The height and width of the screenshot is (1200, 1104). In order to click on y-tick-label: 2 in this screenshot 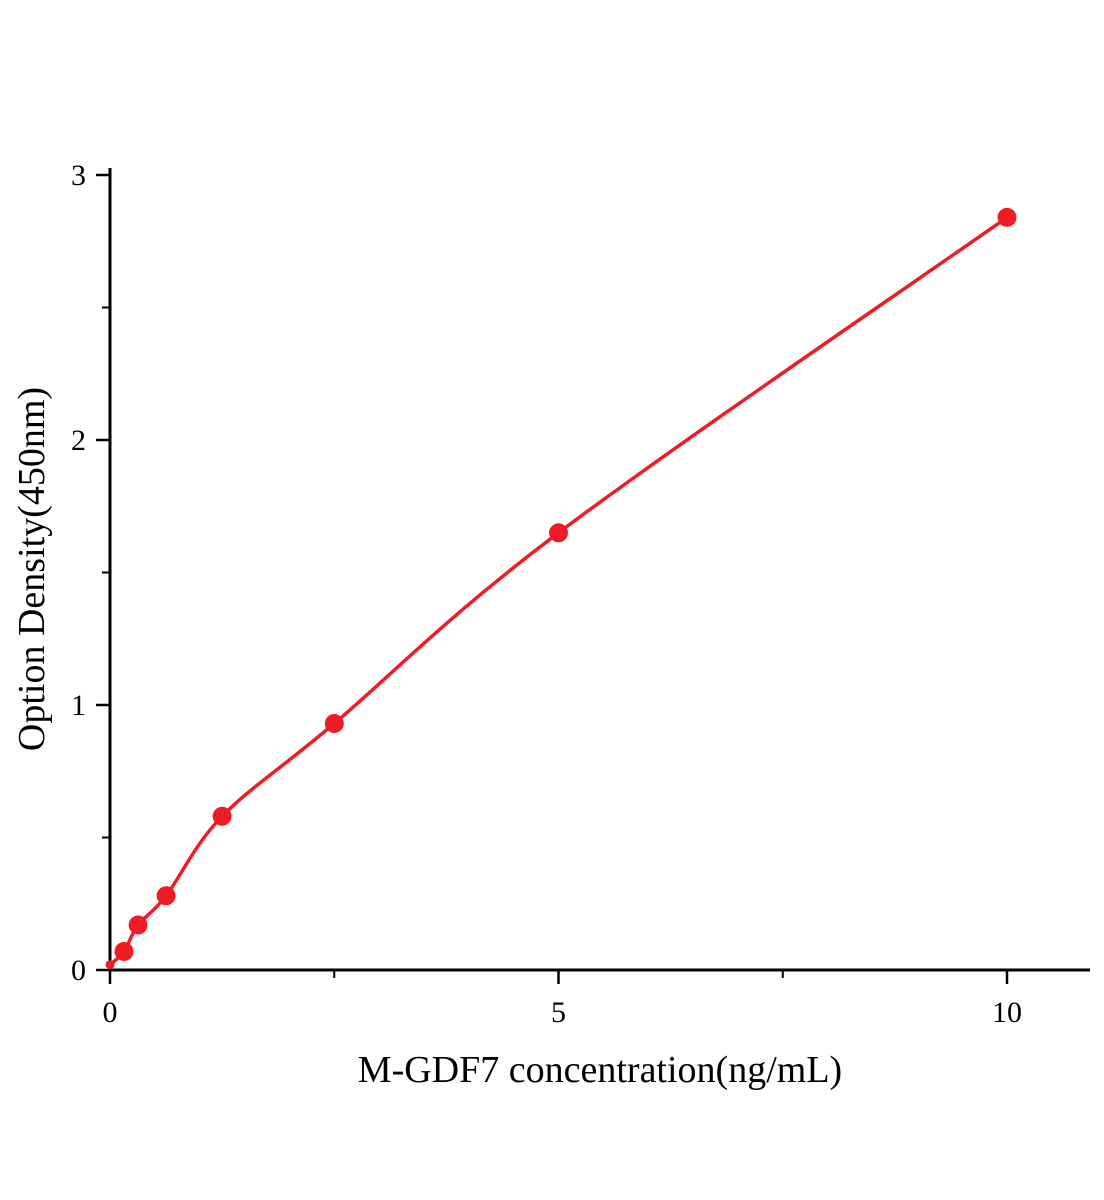, I will do `click(78, 440)`.